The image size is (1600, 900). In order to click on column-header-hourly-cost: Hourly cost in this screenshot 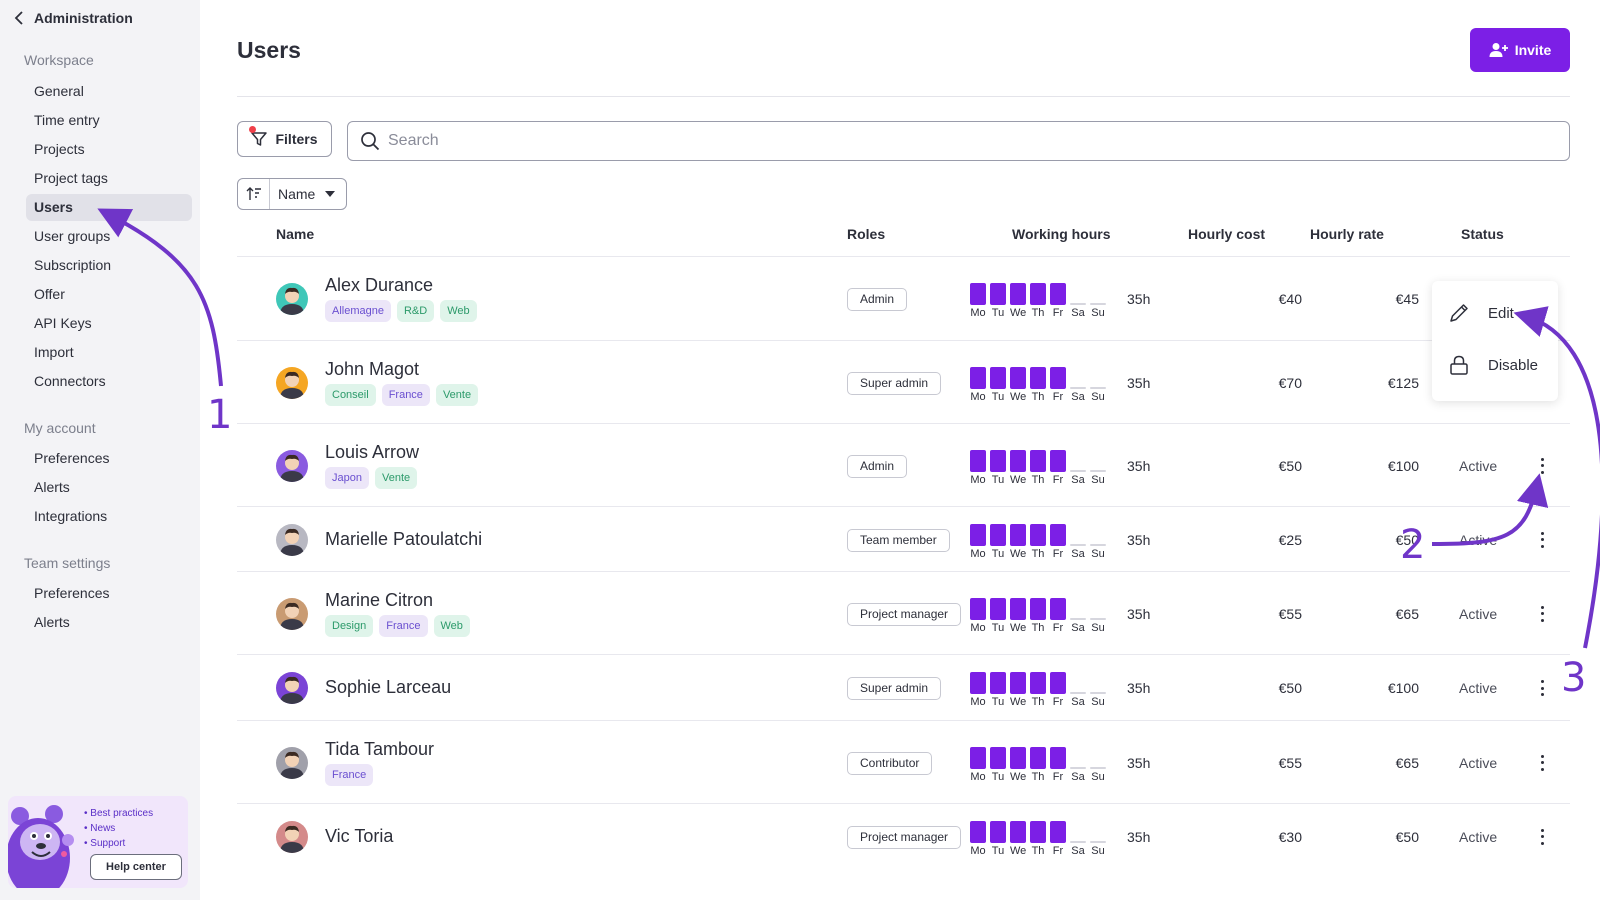, I will do `click(1227, 234)`.